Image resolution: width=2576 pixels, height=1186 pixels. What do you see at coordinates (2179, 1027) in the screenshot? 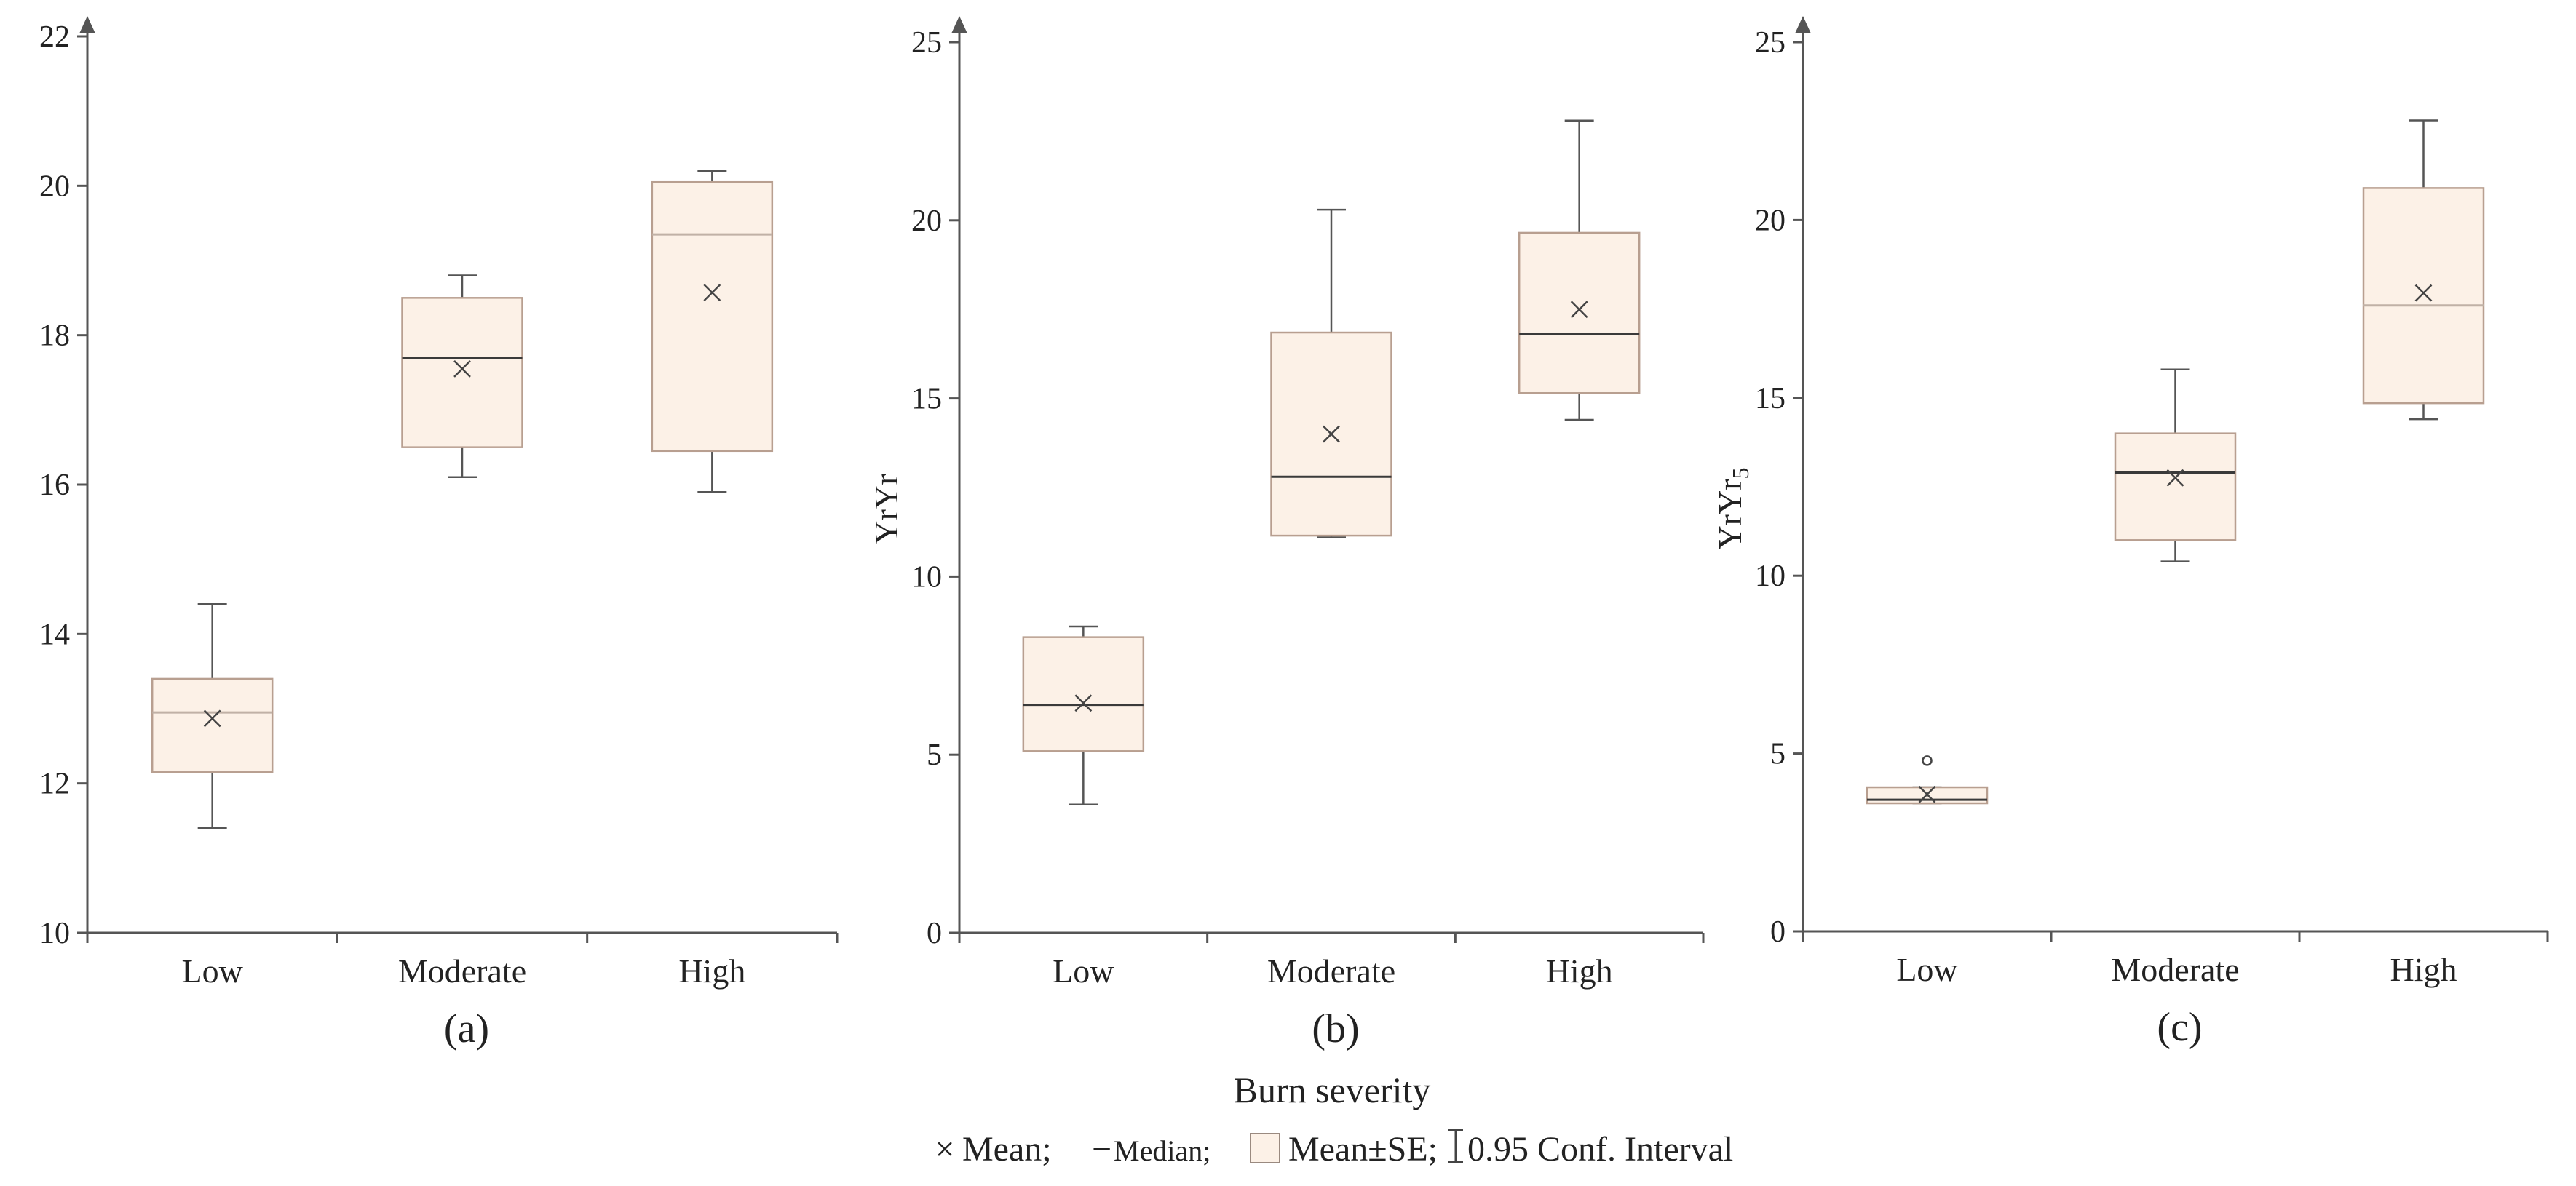
I see `panel-label: (c)` at bounding box center [2179, 1027].